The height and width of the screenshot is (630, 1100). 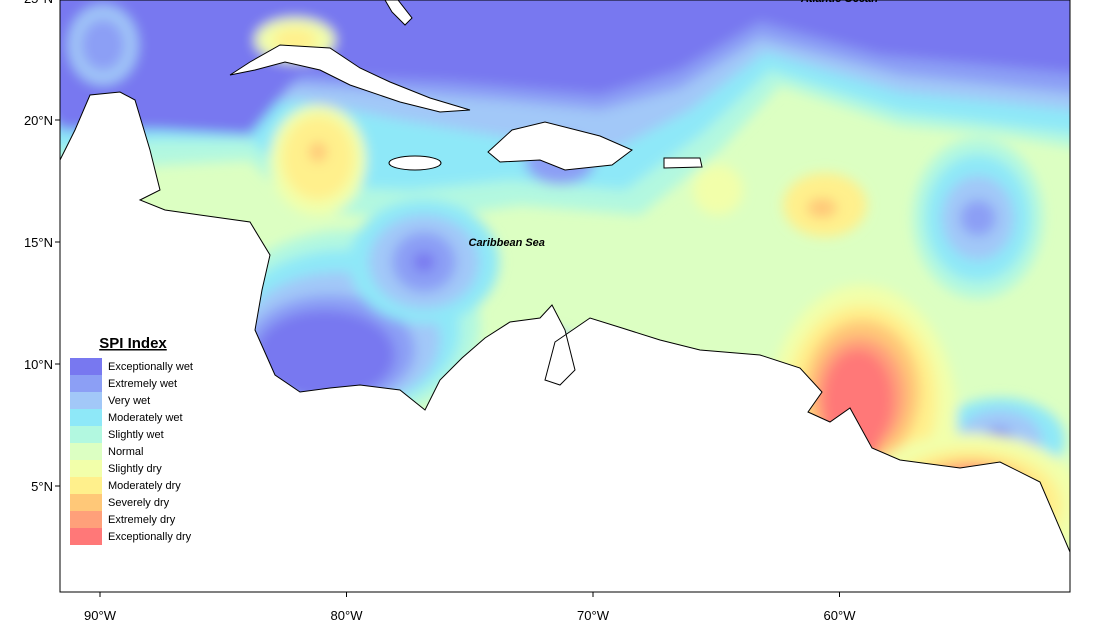 What do you see at coordinates (840, 615) in the screenshot?
I see `lon-tick-label: 60°W` at bounding box center [840, 615].